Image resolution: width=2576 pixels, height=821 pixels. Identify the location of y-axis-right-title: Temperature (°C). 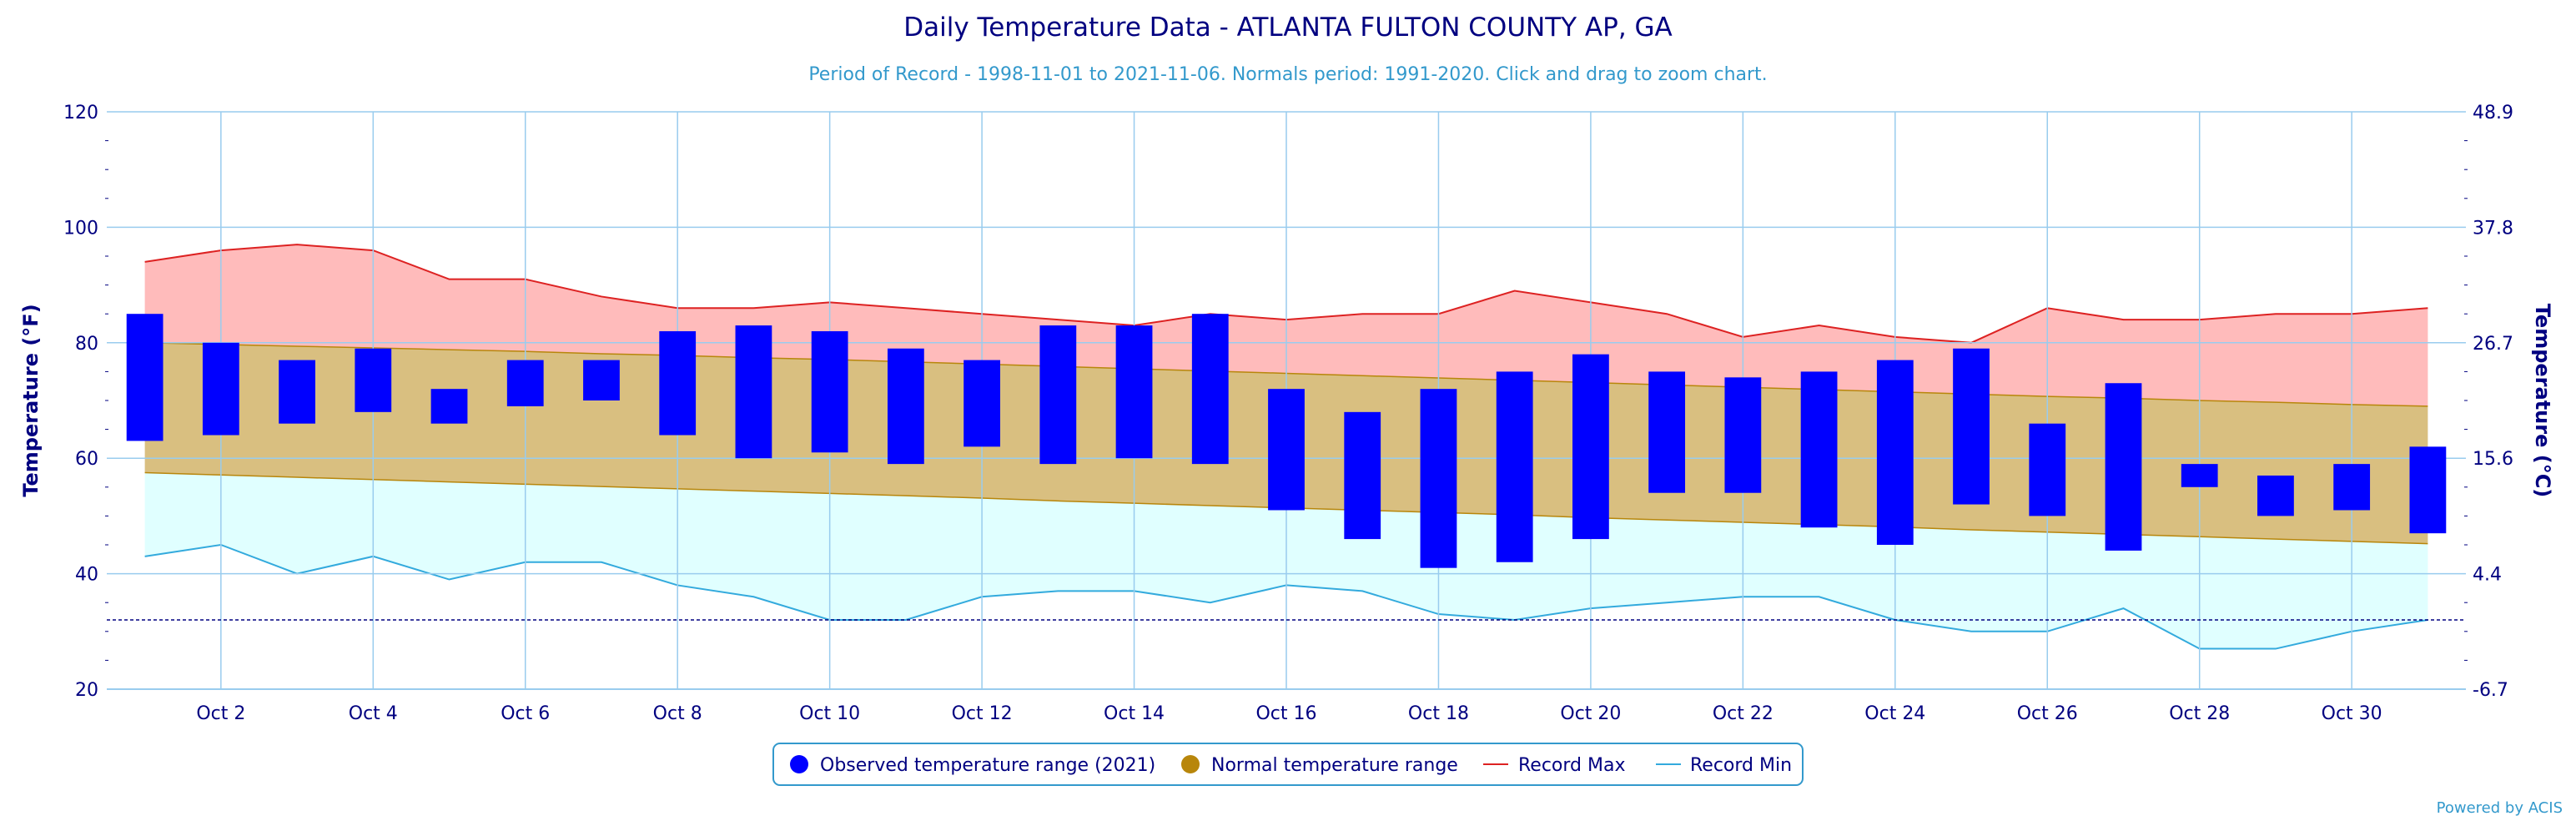
(2542, 401).